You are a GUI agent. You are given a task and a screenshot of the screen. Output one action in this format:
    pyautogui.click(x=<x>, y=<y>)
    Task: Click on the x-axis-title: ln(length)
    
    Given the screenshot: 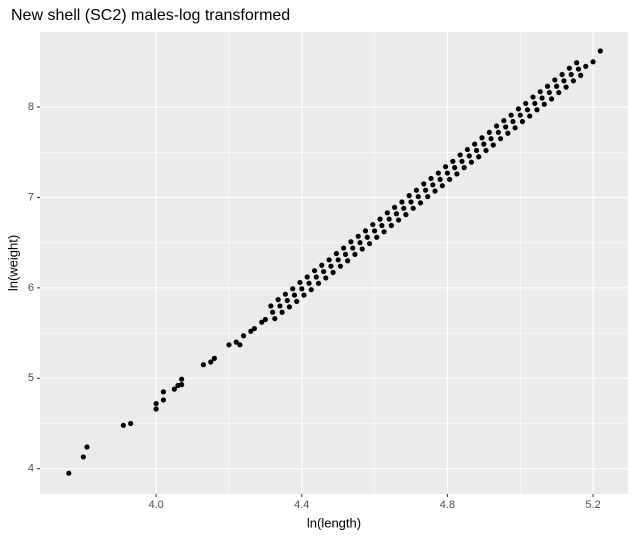 What is the action you would take?
    pyautogui.click(x=334, y=522)
    